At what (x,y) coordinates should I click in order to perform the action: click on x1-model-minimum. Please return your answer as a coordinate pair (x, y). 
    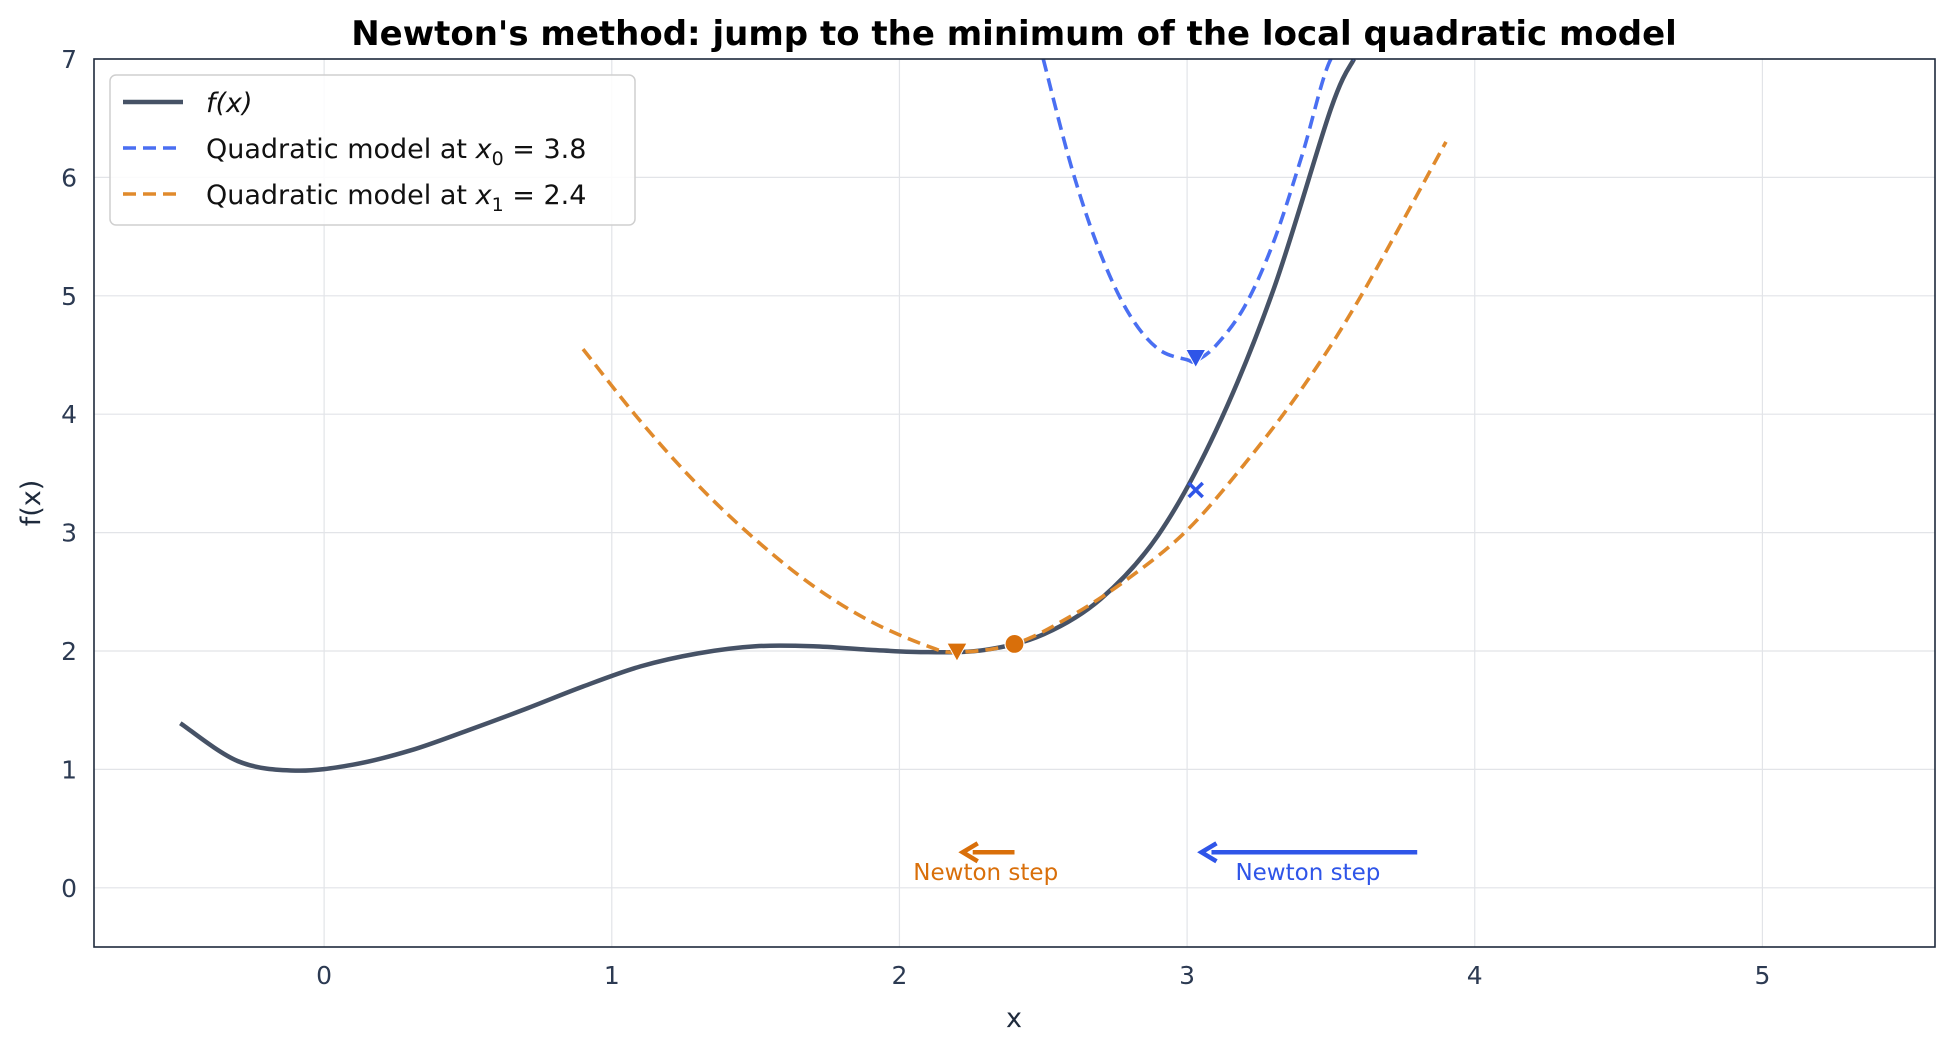
    Looking at the image, I should click on (957, 652).